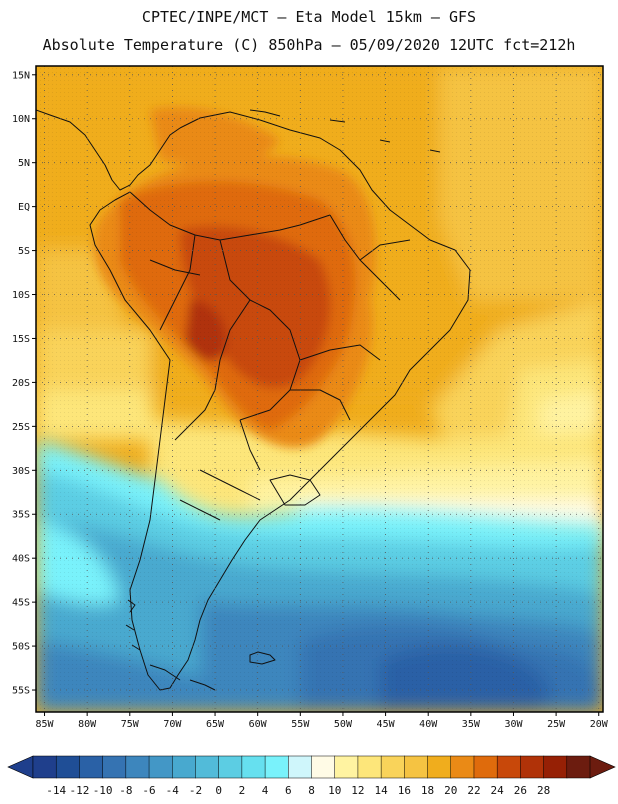 The image size is (618, 804). Describe the element at coordinates (20, 767) in the screenshot. I see `colorbar-under-arrow` at that location.